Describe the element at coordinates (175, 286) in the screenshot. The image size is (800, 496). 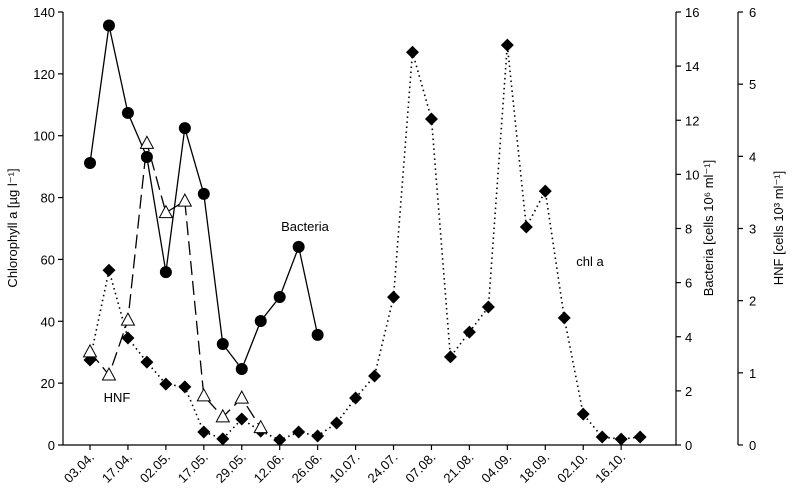
I see `series-line` at that location.